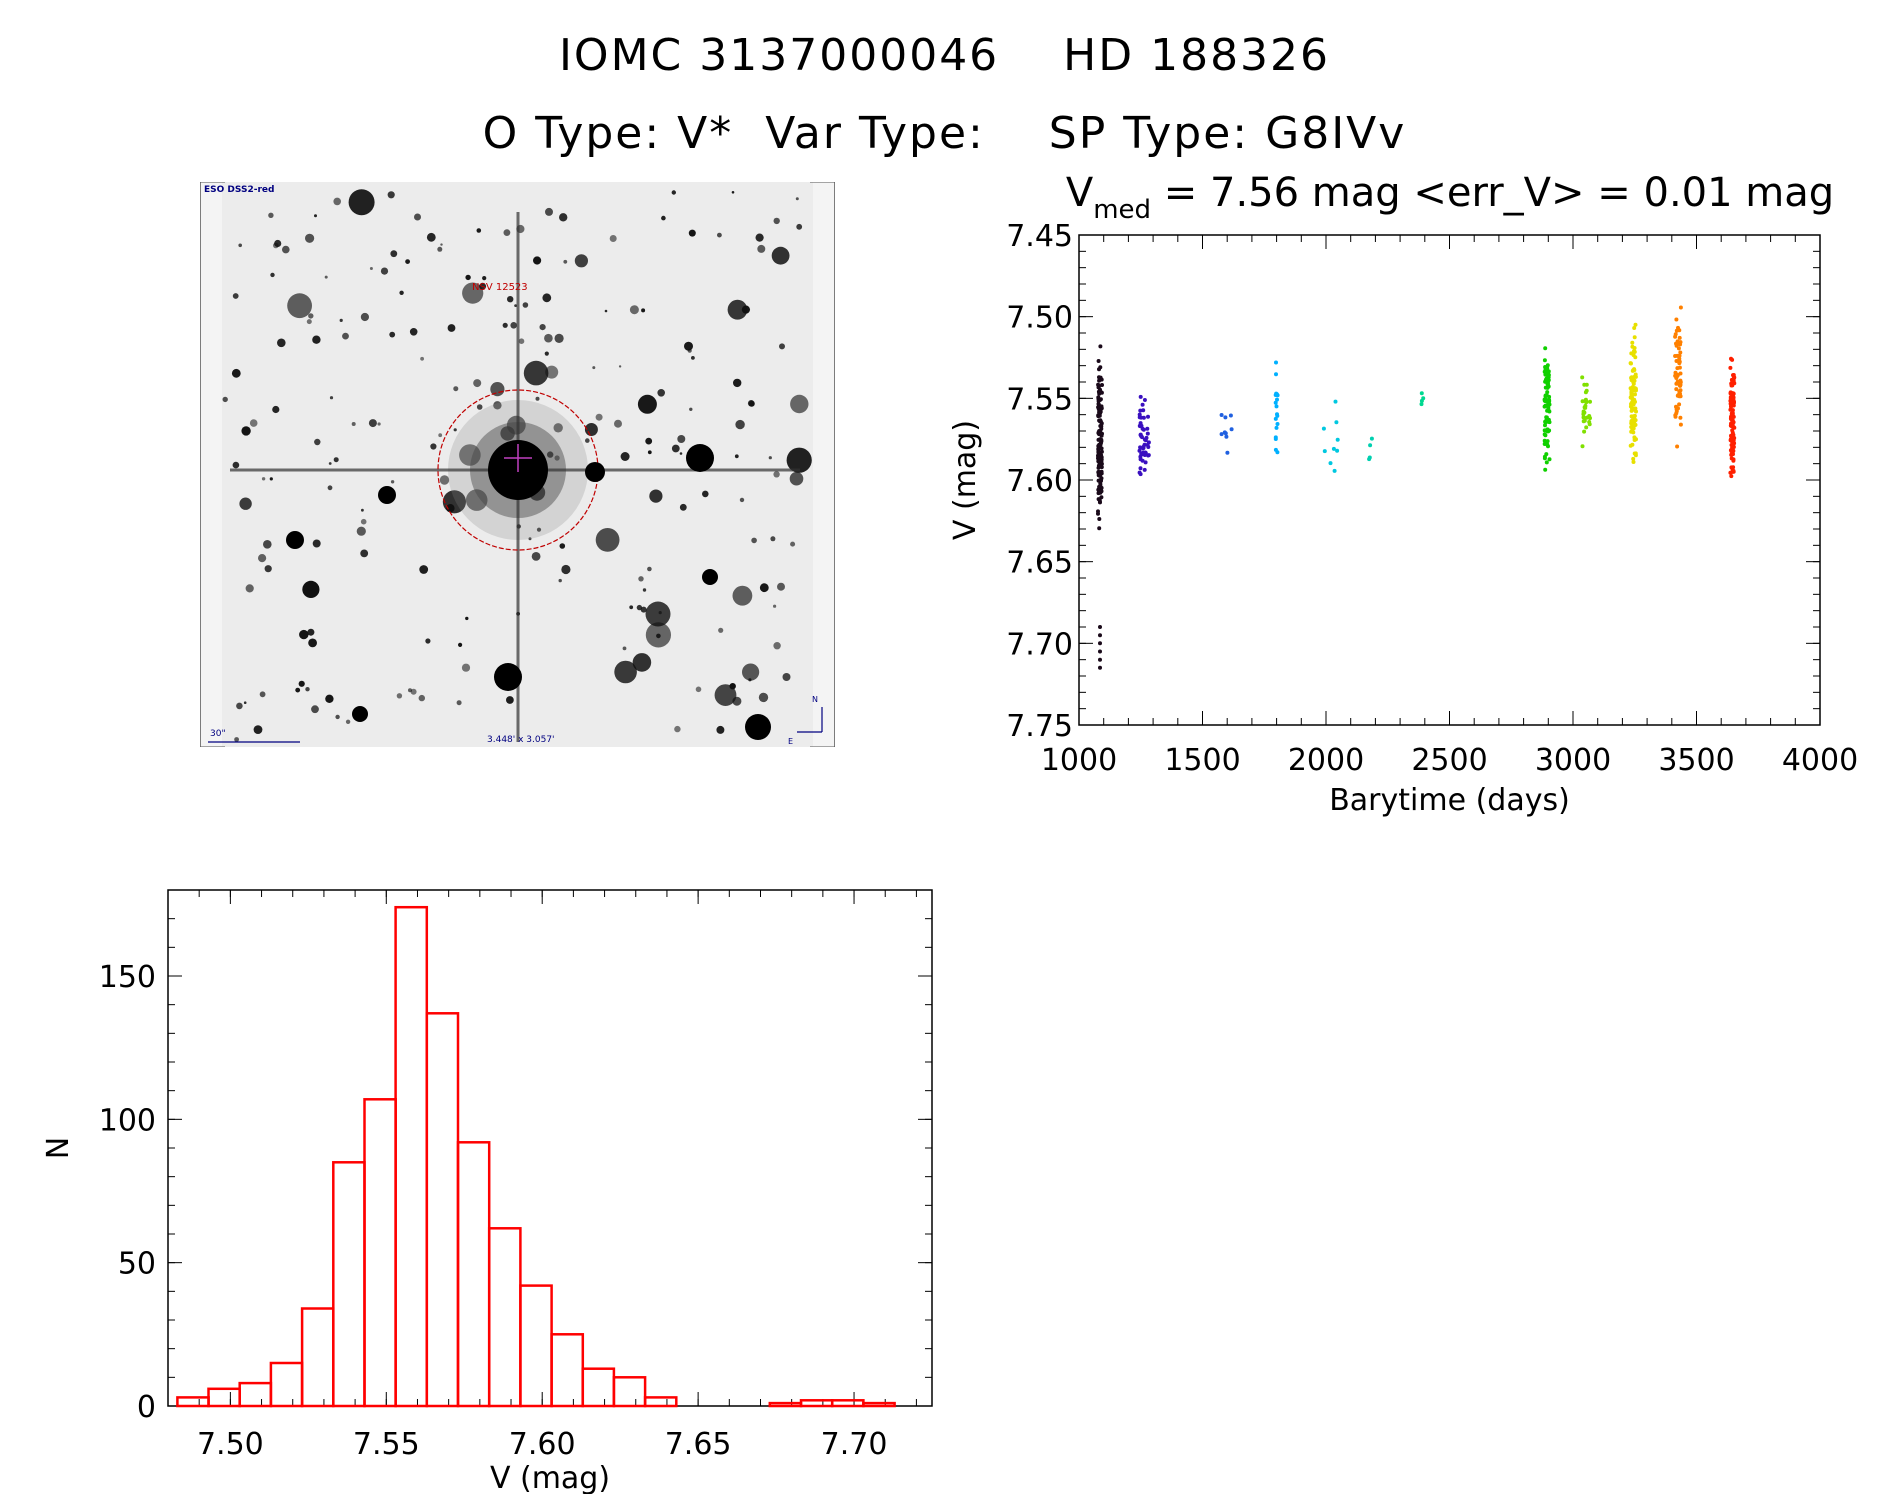 This screenshot has height=1494, width=1889. What do you see at coordinates (127, 977) in the screenshot?
I see `y-tick-label: 150` at bounding box center [127, 977].